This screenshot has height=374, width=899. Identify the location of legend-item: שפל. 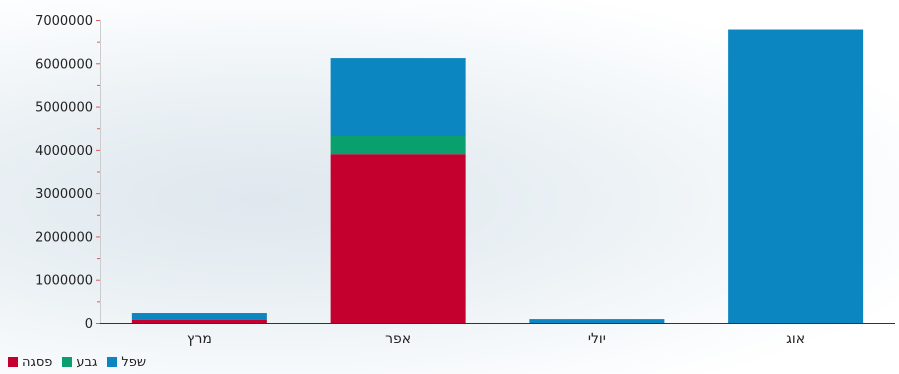
(126, 362).